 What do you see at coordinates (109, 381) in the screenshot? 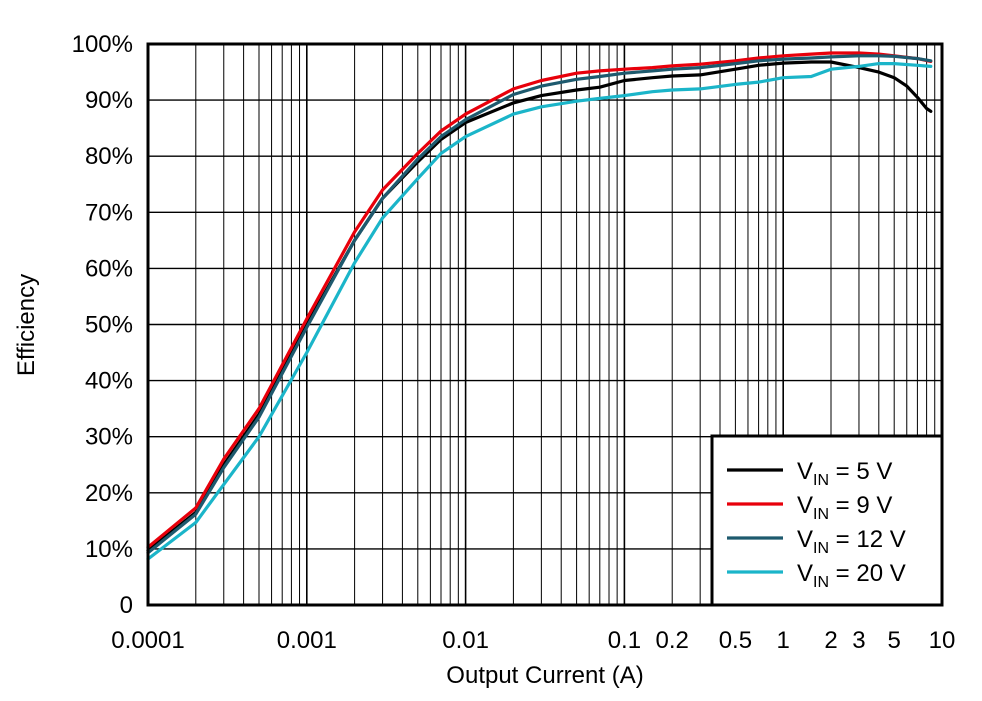
I see `y-tick-label: 40%` at bounding box center [109, 381].